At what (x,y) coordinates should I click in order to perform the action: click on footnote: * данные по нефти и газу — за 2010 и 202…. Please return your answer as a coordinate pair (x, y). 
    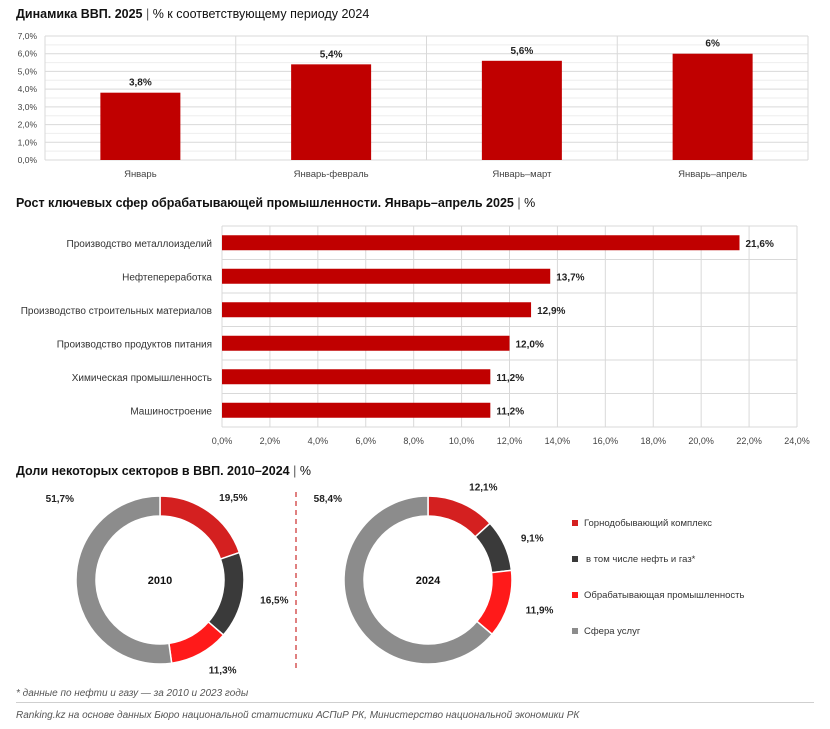
    Looking at the image, I should click on (132, 693).